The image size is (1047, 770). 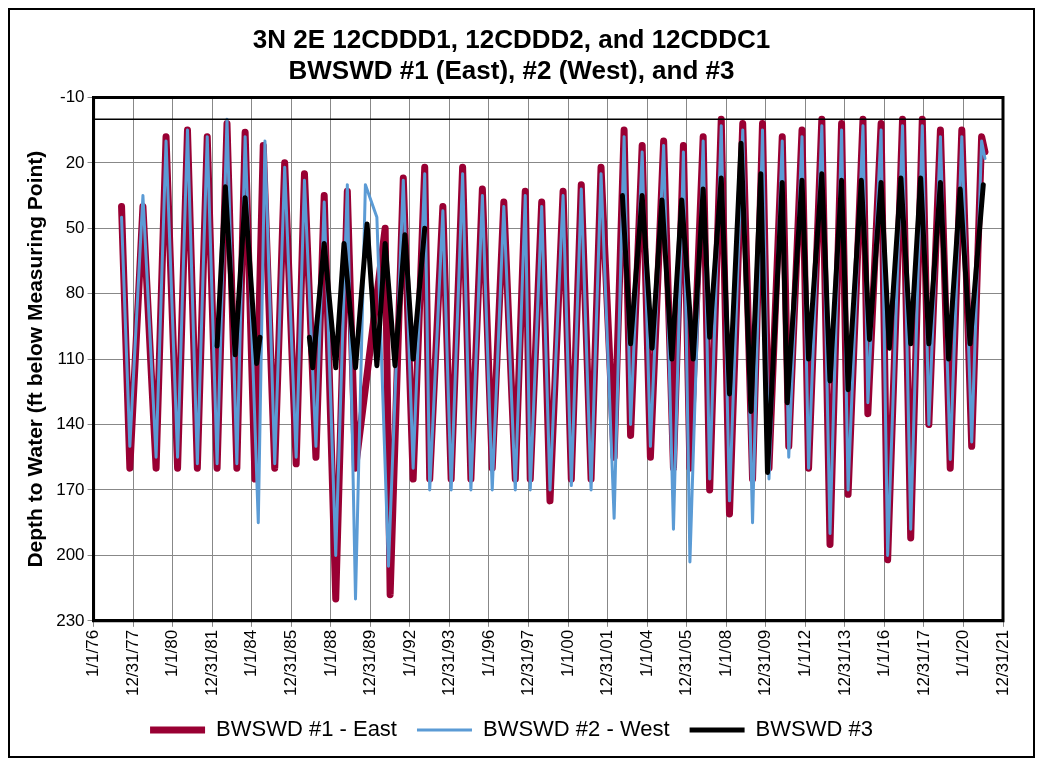 I want to click on x-tick-label: 12/31/81, so click(x=211, y=663).